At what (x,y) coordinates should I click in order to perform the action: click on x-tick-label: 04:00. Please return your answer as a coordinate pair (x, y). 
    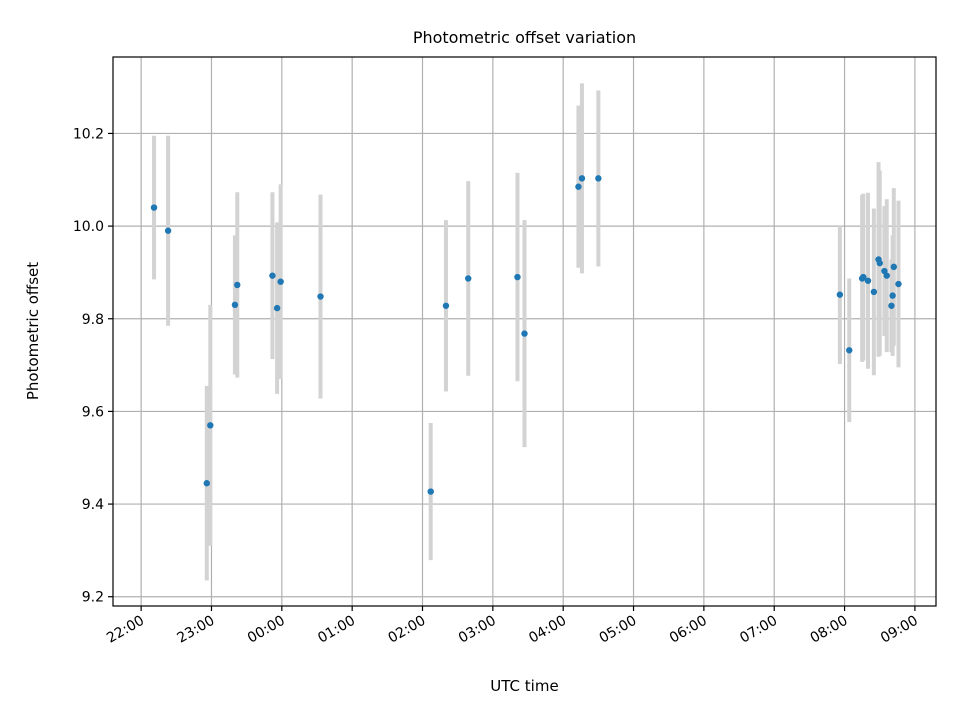
    Looking at the image, I should click on (547, 630).